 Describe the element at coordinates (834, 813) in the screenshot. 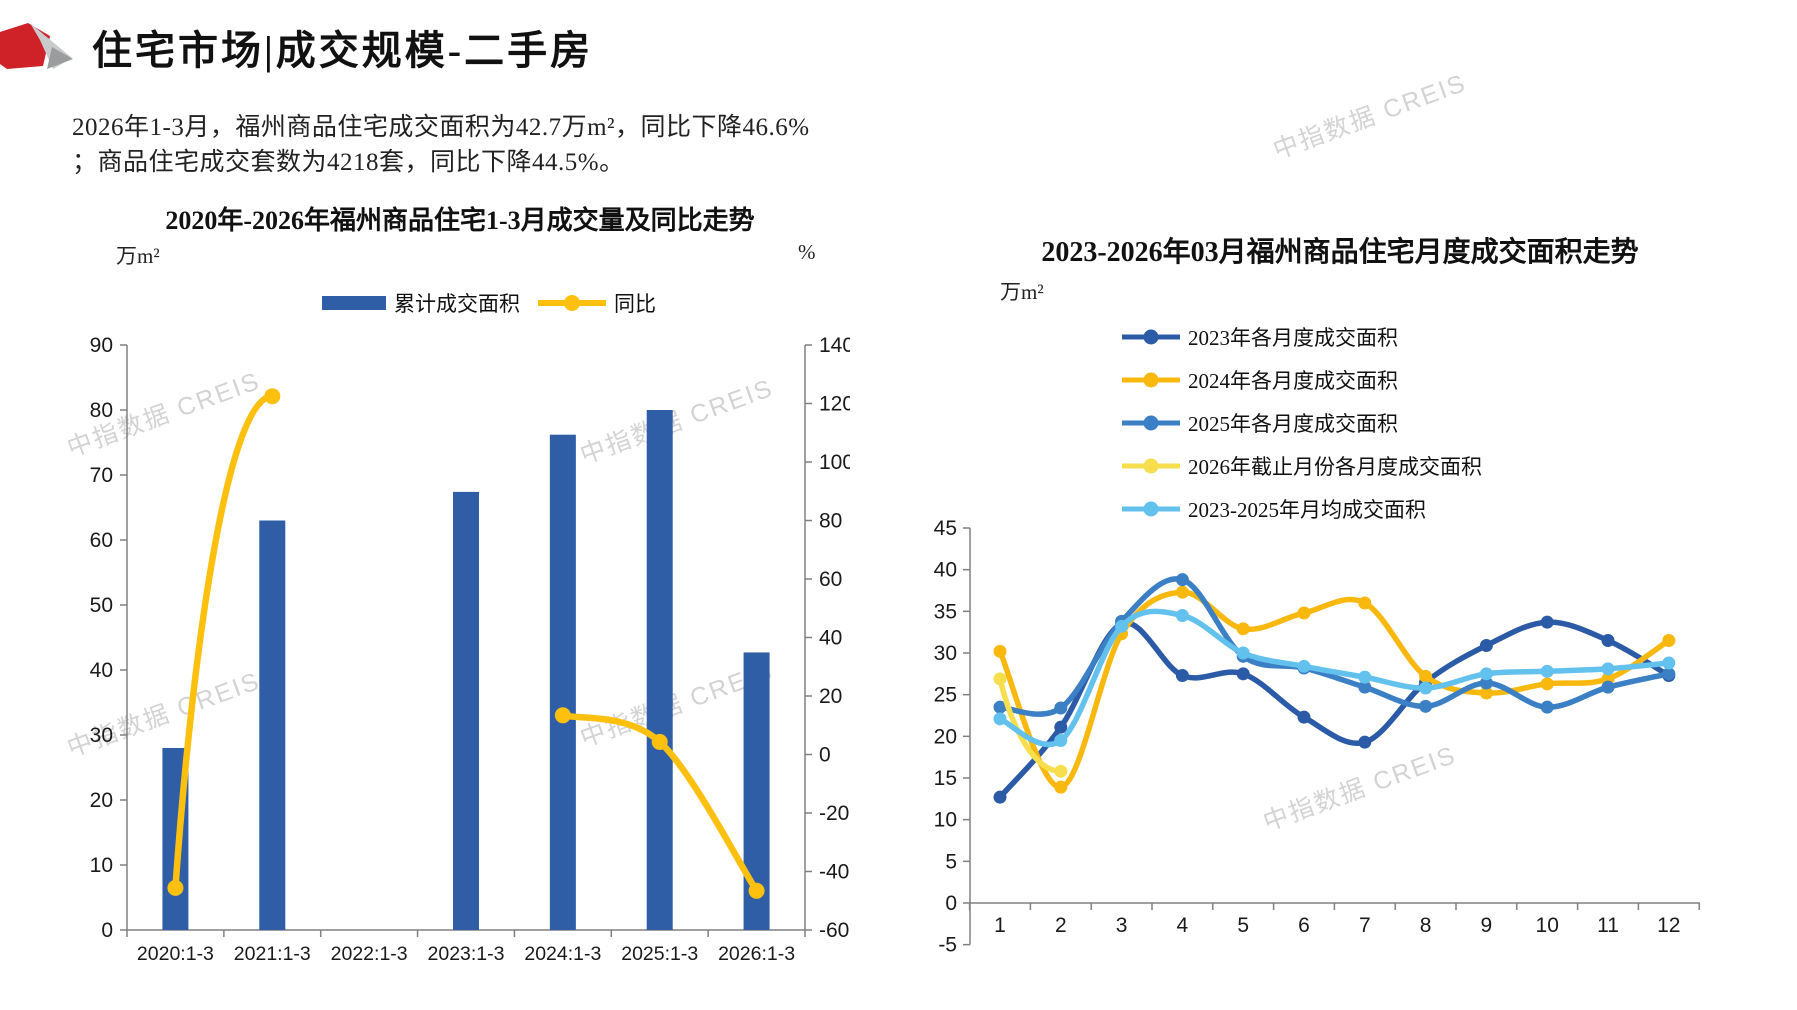

I see `right-axis-tick-label: -20` at that location.